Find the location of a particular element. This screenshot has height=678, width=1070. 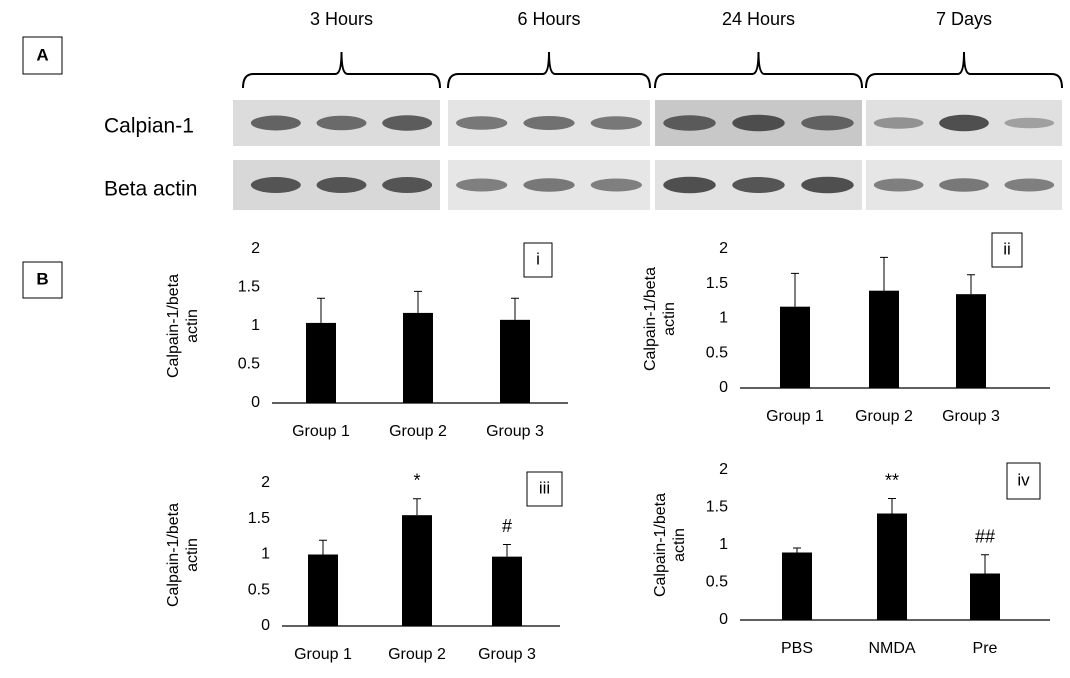

panel-label: B is located at coordinates (42, 278).